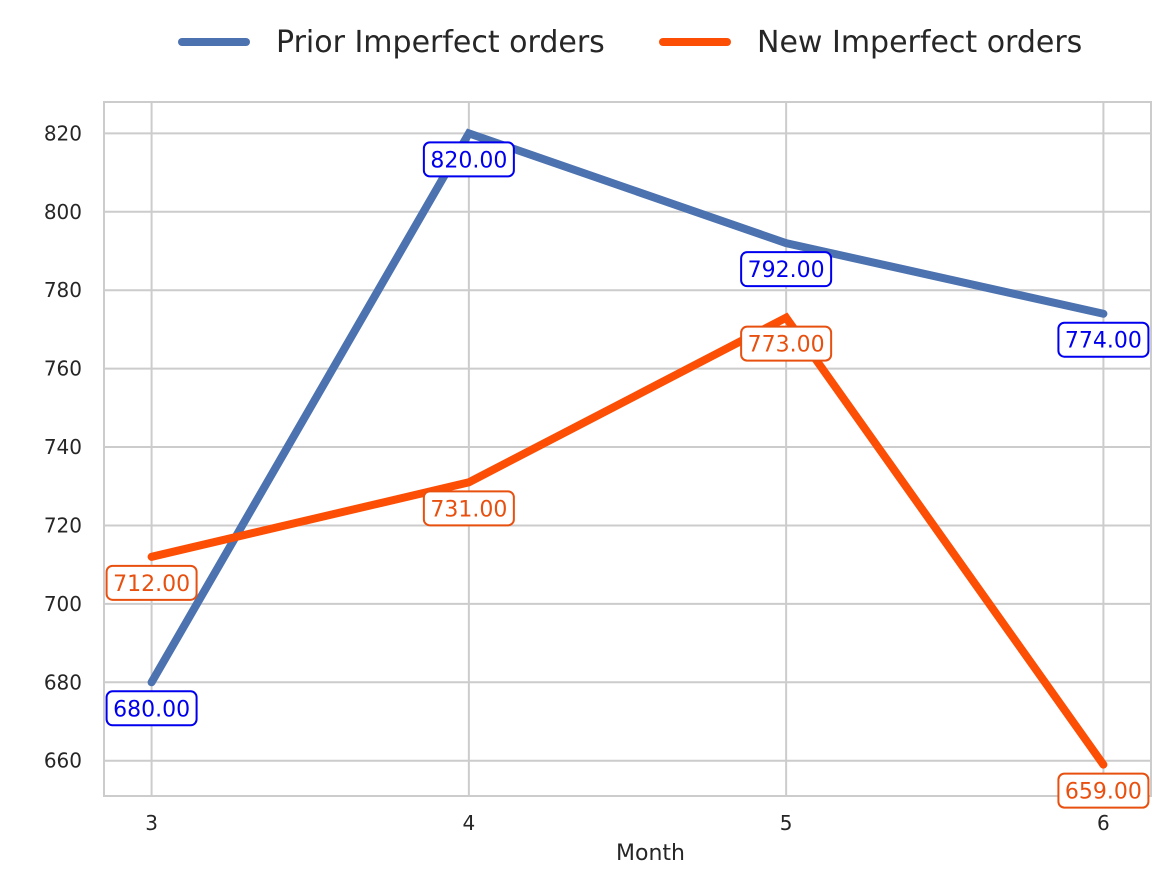 Image resolution: width=1165 pixels, height=881 pixels. What do you see at coordinates (63, 290) in the screenshot?
I see `y-tick-label: 780` at bounding box center [63, 290].